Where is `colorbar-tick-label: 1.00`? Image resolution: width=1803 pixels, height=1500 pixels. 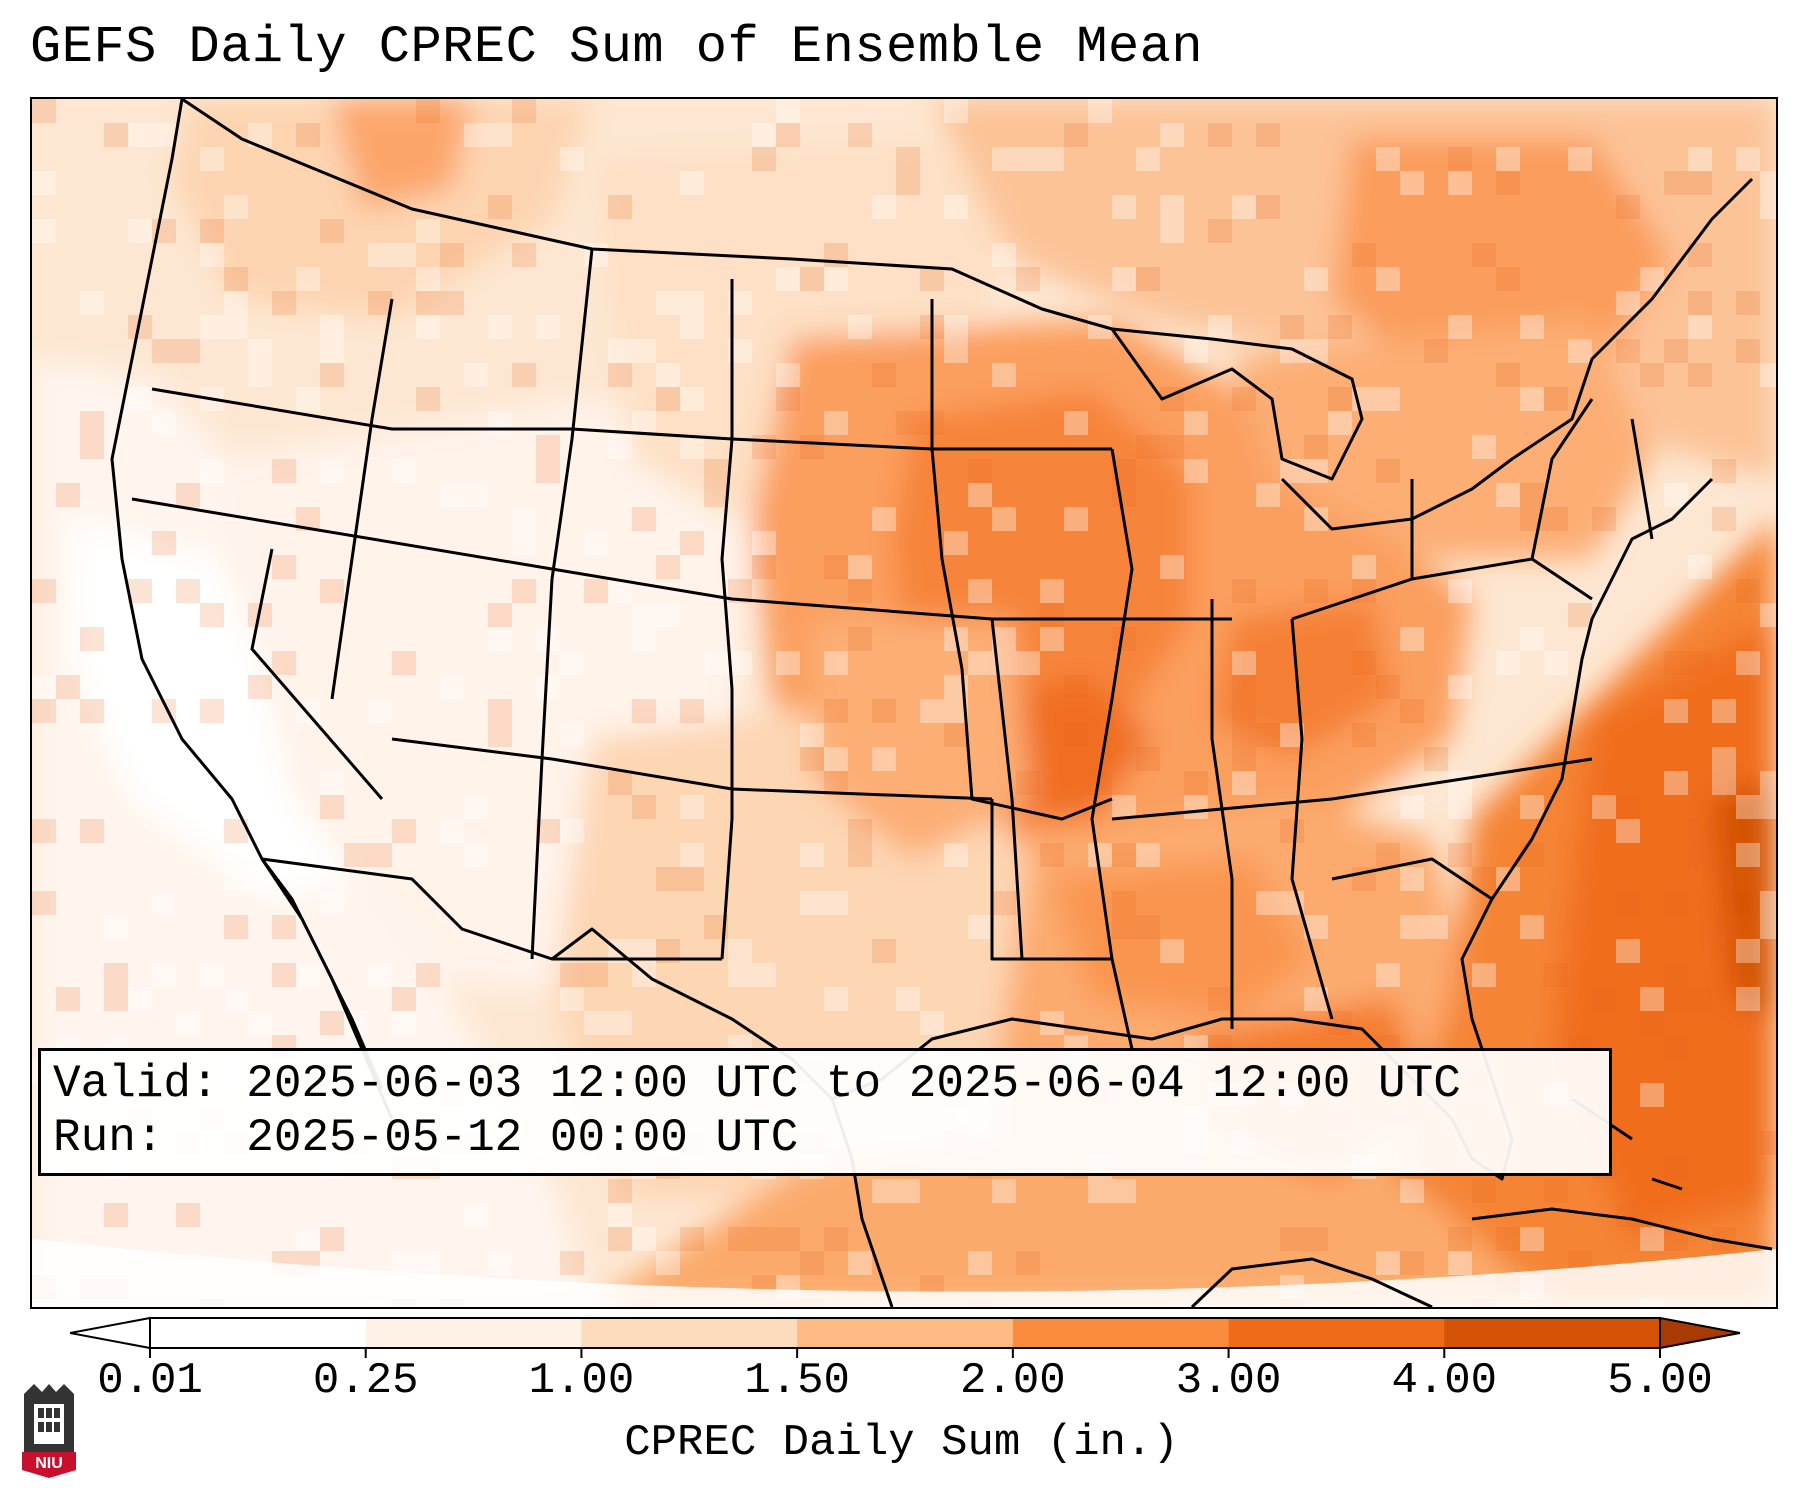 colorbar-tick-label: 1.00 is located at coordinates (581, 1381).